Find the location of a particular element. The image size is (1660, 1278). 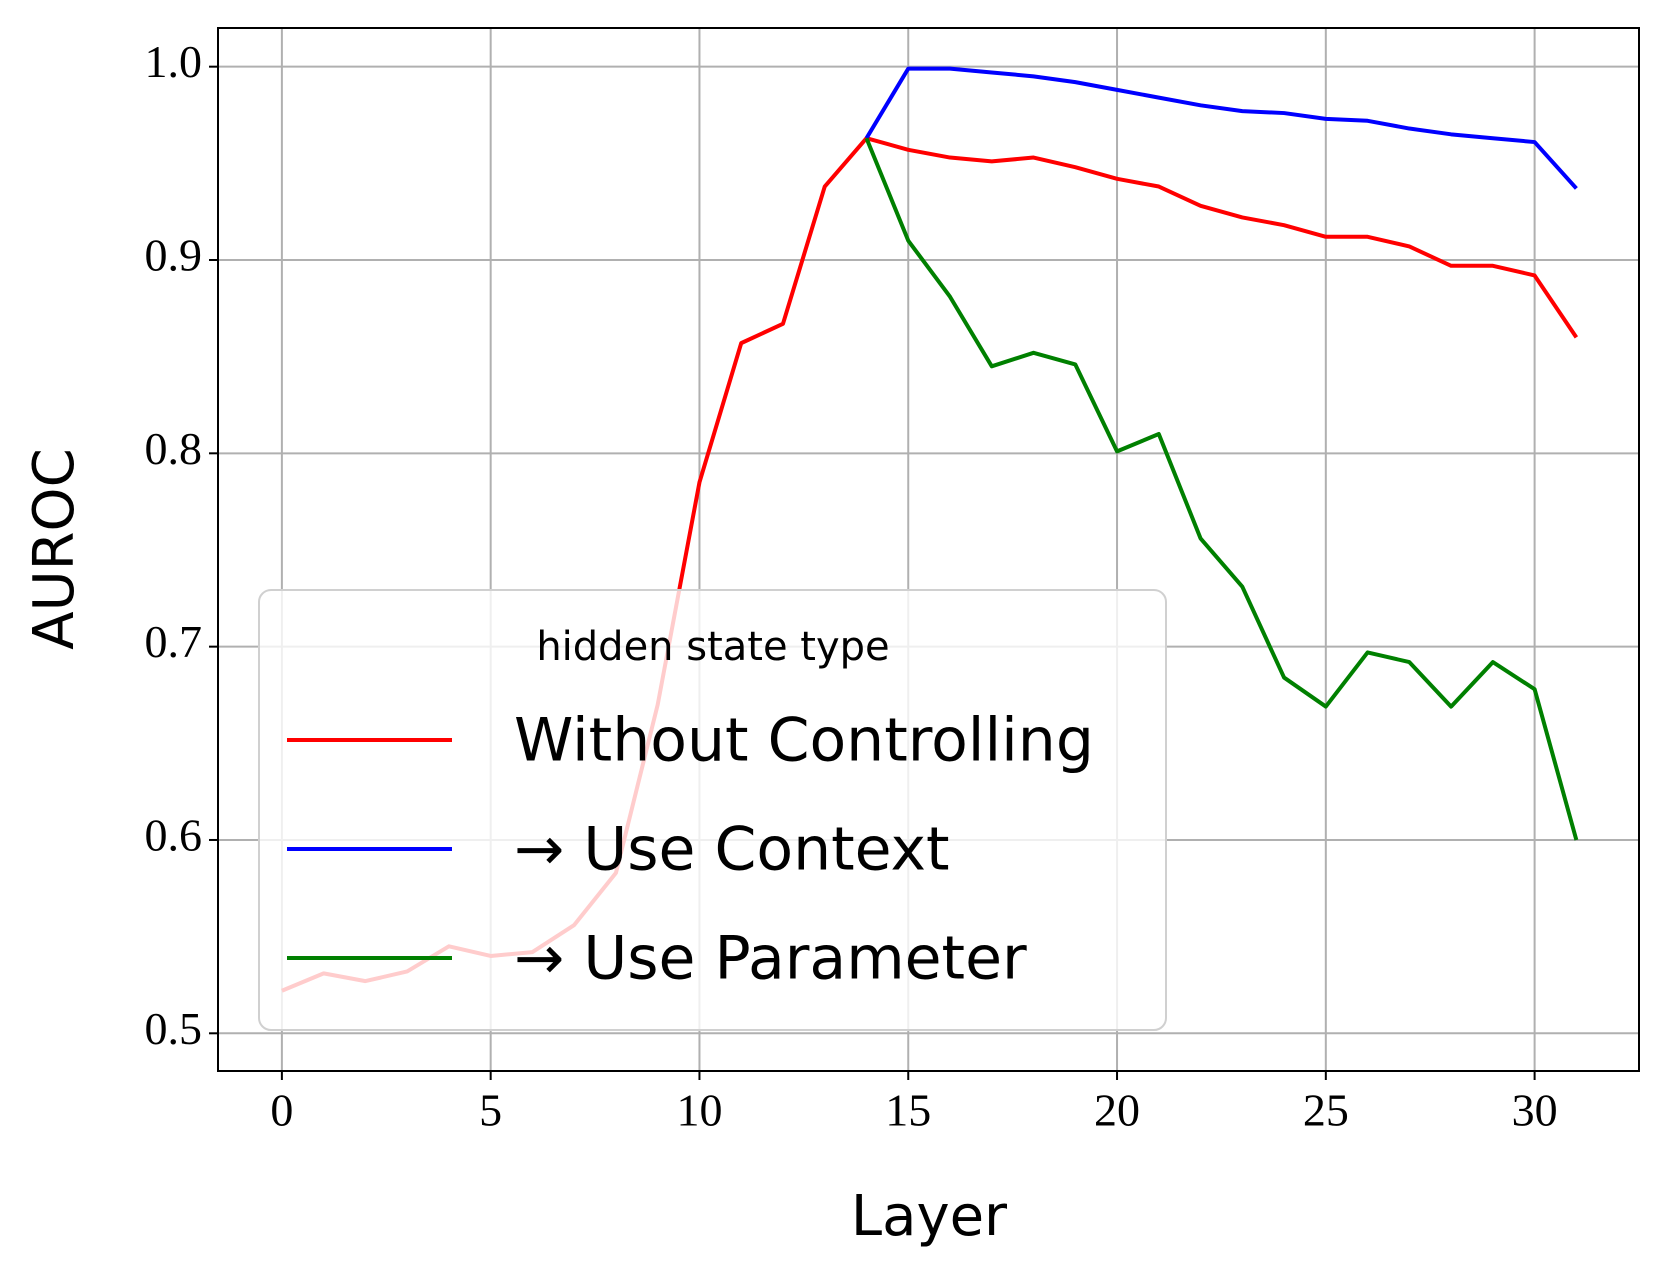

y-tick-label: 0.9 is located at coordinates (174, 255).